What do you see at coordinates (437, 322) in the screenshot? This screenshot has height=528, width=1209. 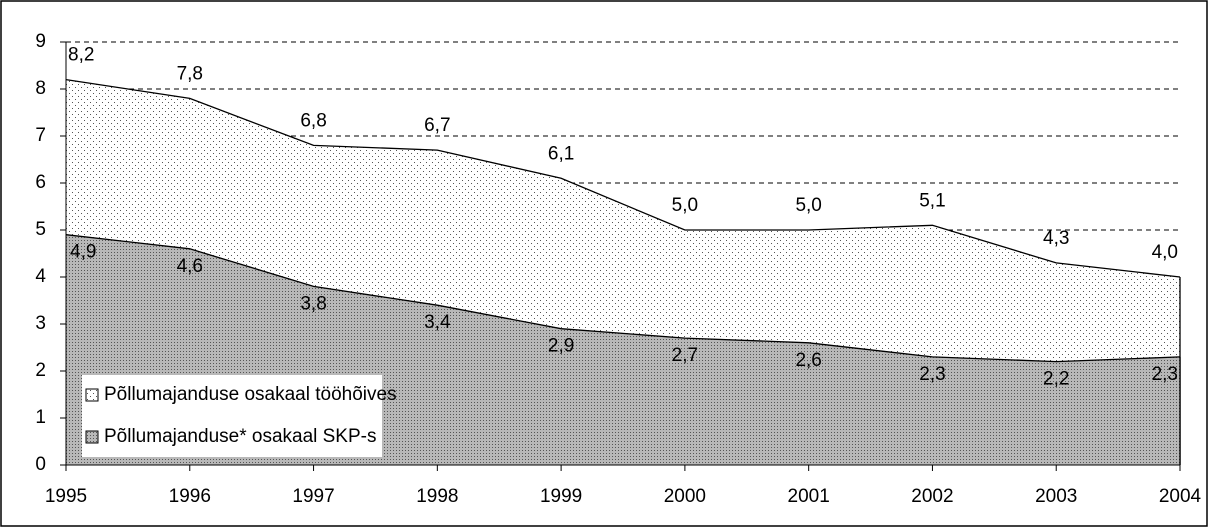 I see `data-label: 3,4` at bounding box center [437, 322].